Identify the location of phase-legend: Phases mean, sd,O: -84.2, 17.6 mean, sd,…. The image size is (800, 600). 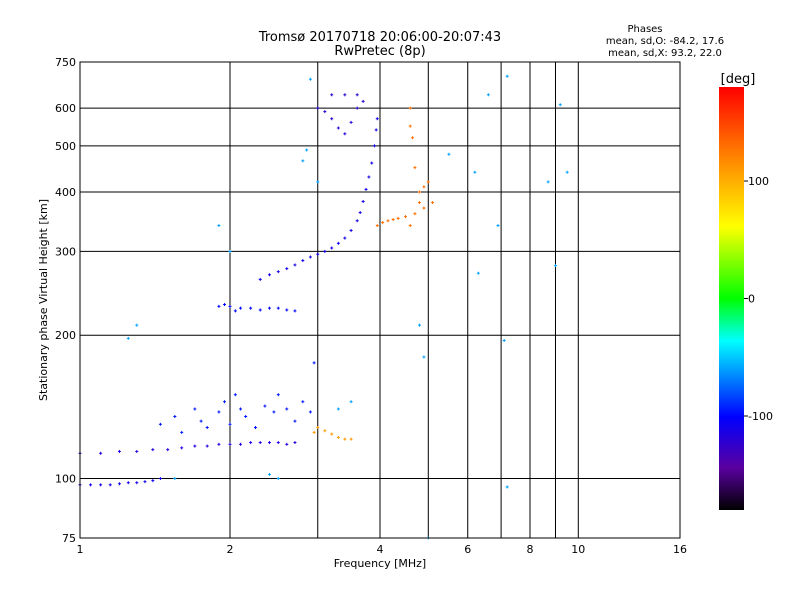
(665, 41).